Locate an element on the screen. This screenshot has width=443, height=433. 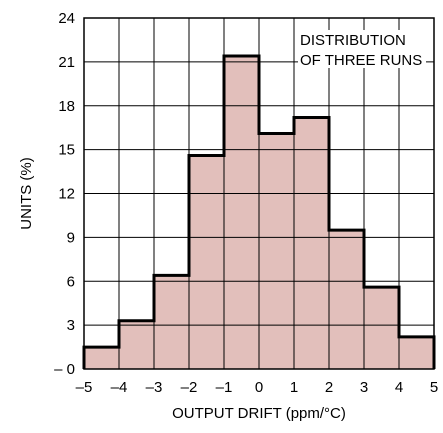
y-tick-label: 15 is located at coordinates (66, 150).